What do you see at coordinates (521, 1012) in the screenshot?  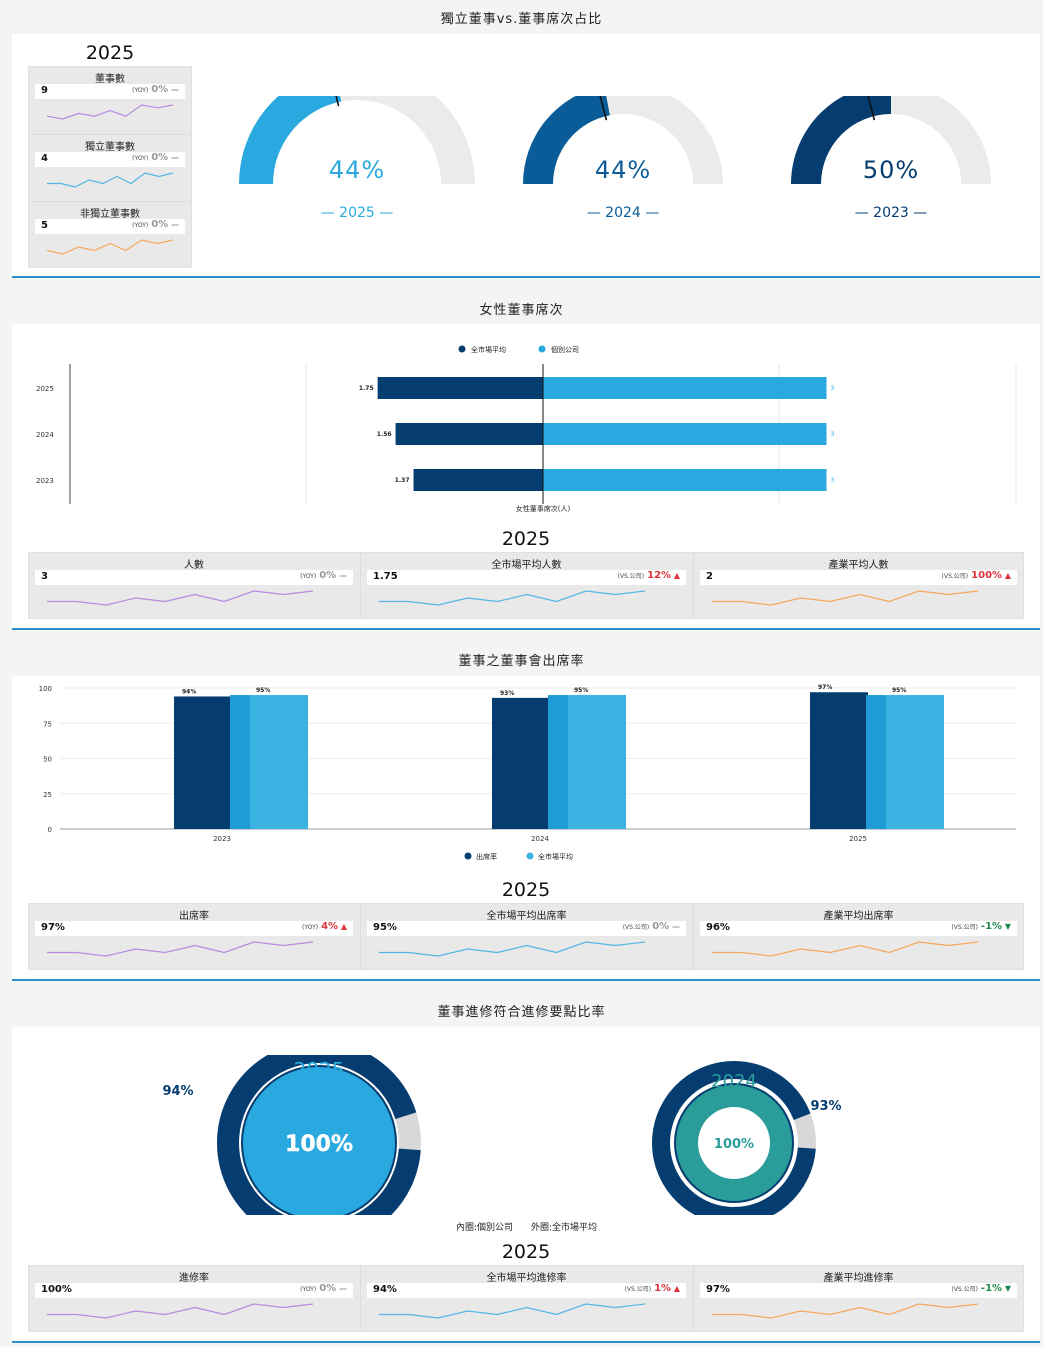 I see `section-title: 董事進修符合進修要點比率` at bounding box center [521, 1012].